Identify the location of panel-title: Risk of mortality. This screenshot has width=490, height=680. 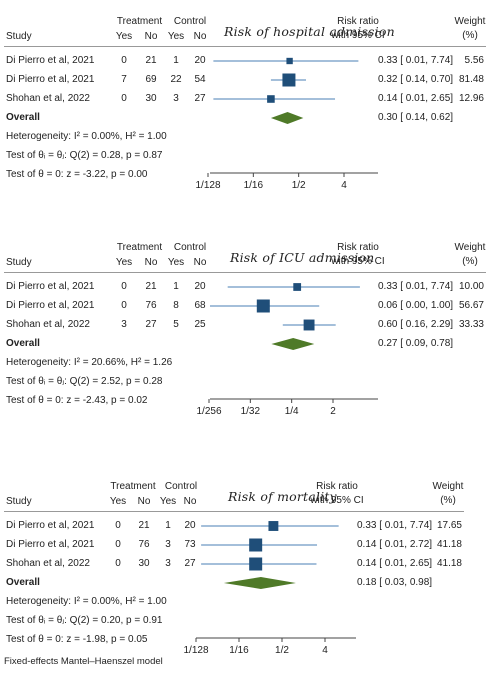
(282, 496).